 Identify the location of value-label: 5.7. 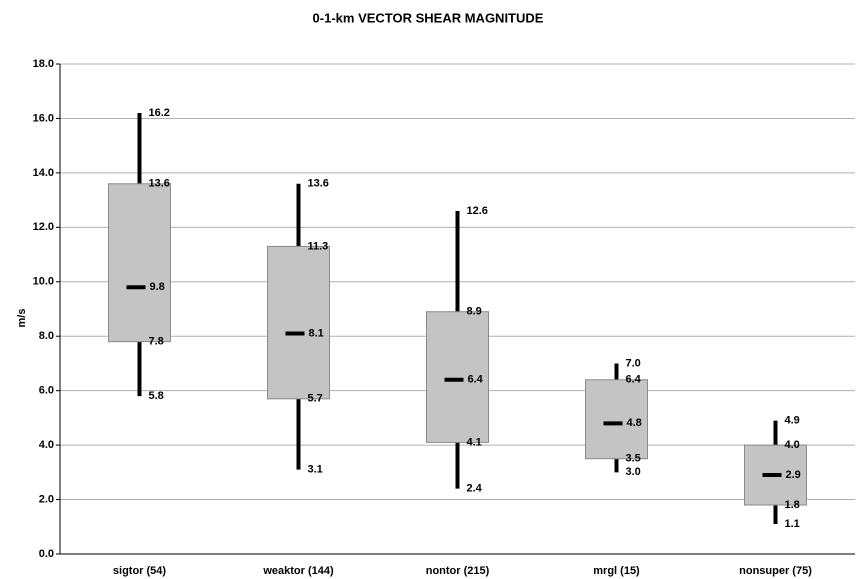
(315, 399).